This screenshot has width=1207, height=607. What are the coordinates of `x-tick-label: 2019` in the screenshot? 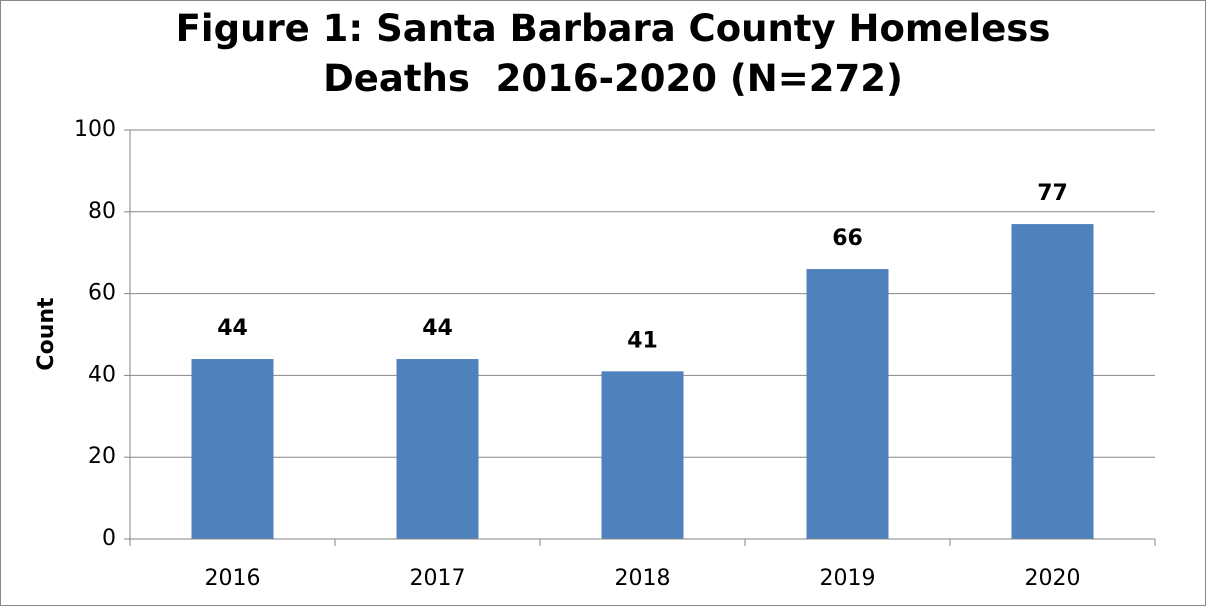 It's located at (848, 578).